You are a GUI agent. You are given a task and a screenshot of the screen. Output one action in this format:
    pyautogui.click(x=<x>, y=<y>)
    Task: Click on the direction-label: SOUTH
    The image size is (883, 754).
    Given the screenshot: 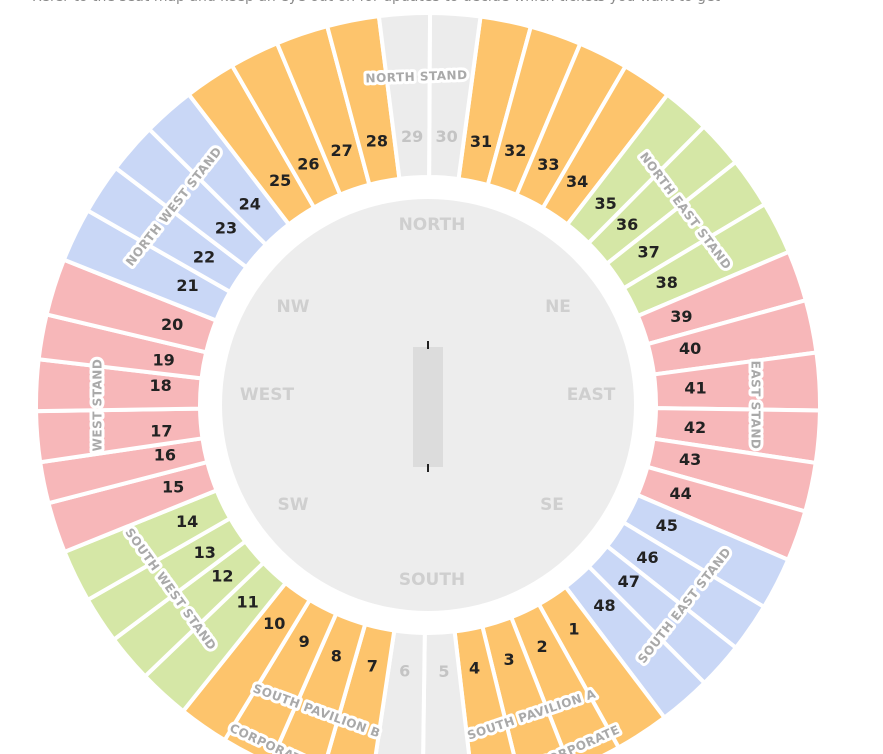 What is the action you would take?
    pyautogui.click(x=432, y=580)
    